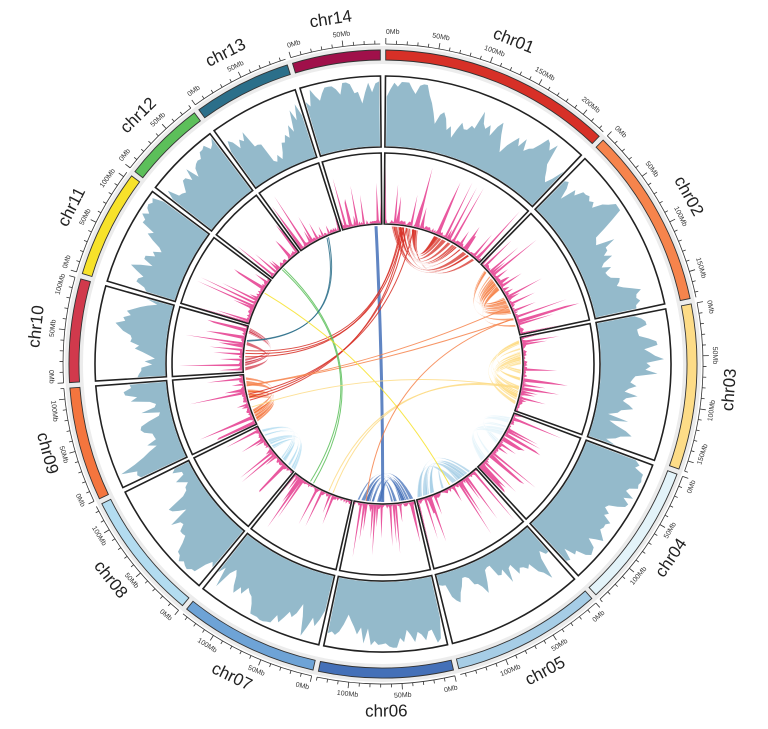 Image resolution: width=768 pixels, height=729 pixels. Describe the element at coordinates (554, 379) in the screenshot. I see `spike-track-panel-chr03` at that location.